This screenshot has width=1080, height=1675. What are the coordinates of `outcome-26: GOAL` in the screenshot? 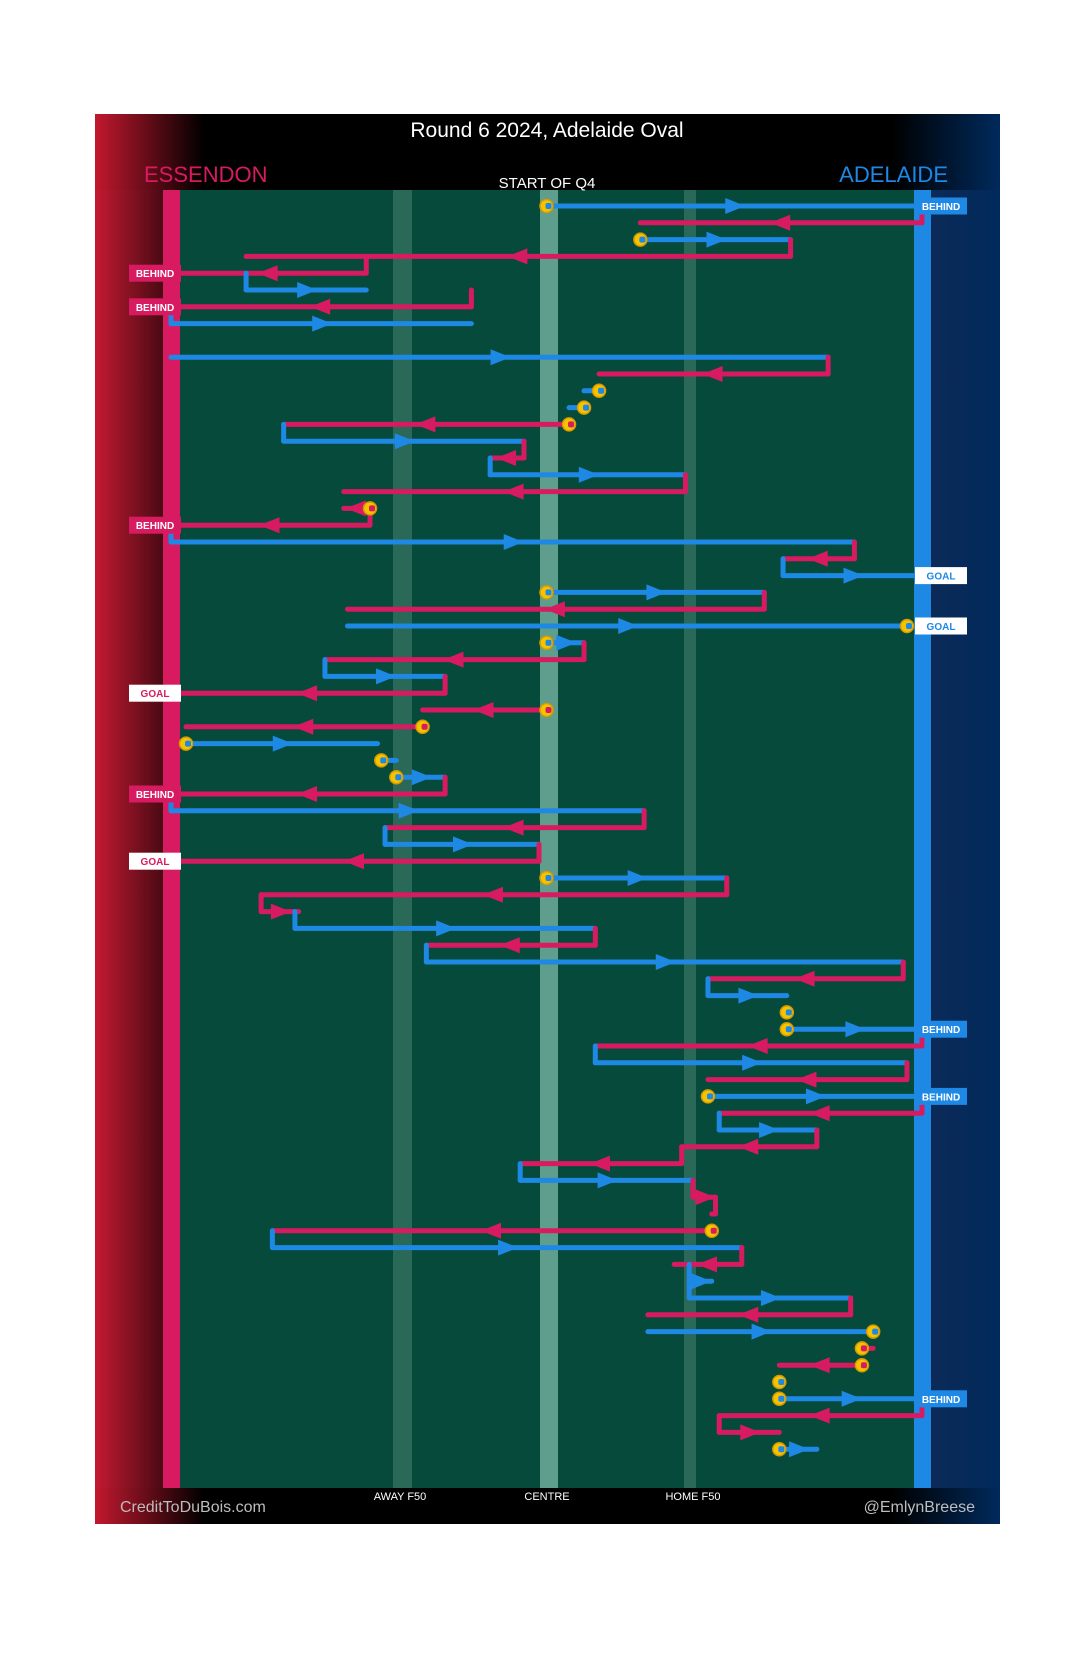 It's located at (941, 626).